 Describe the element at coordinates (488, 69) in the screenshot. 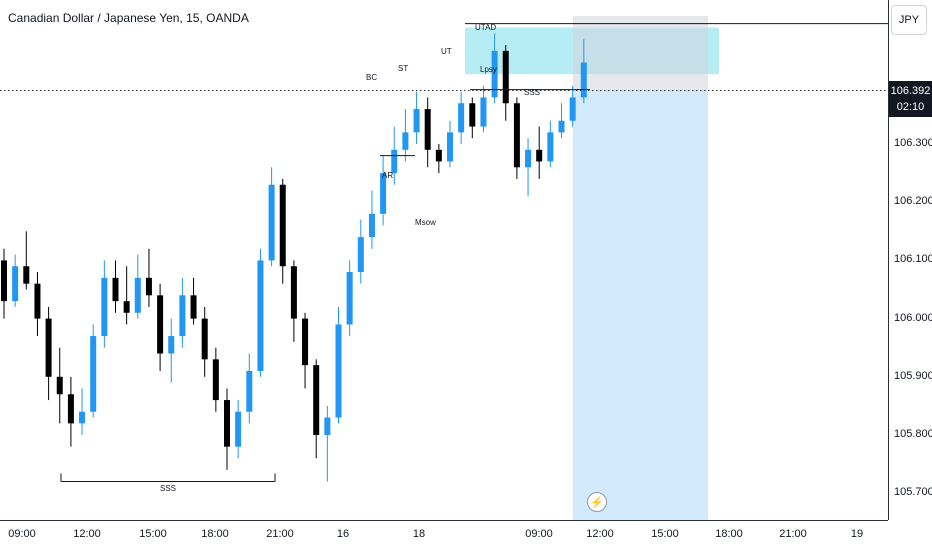

I see `annotation-label: Lpsy` at that location.